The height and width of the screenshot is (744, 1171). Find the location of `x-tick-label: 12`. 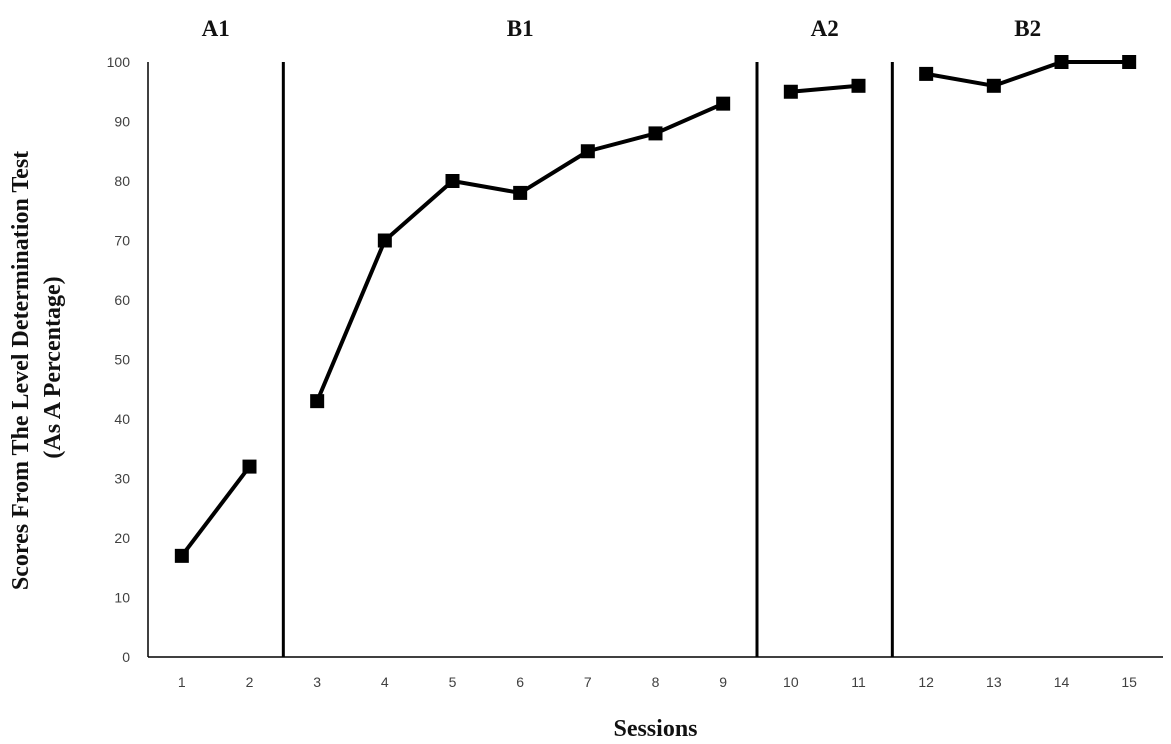

x-tick-label: 12 is located at coordinates (926, 682).